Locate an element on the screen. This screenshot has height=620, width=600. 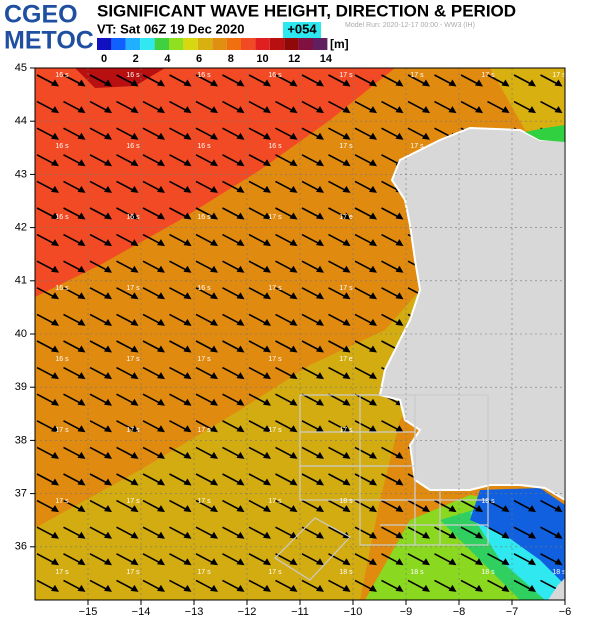
colorbar-label: 14 is located at coordinates (326, 59).